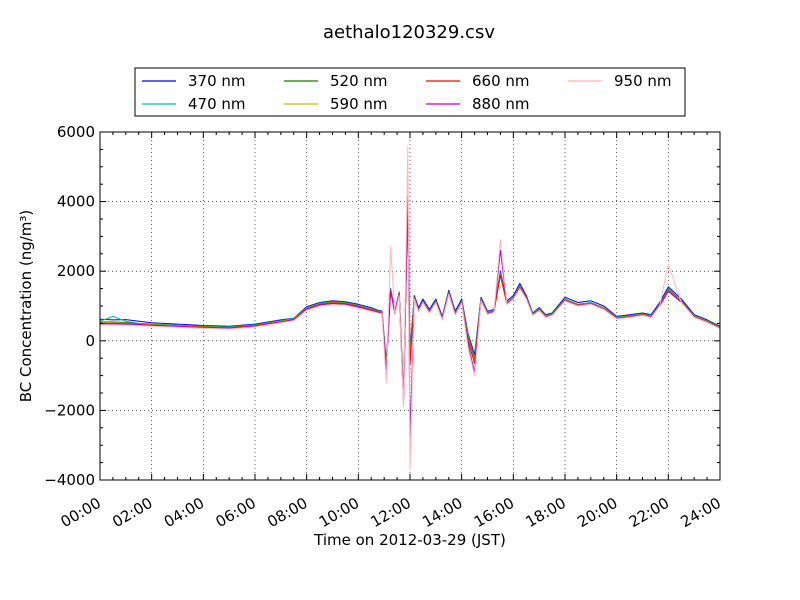 Image resolution: width=800 pixels, height=600 pixels. I want to click on legend-label: 590 nm, so click(359, 104).